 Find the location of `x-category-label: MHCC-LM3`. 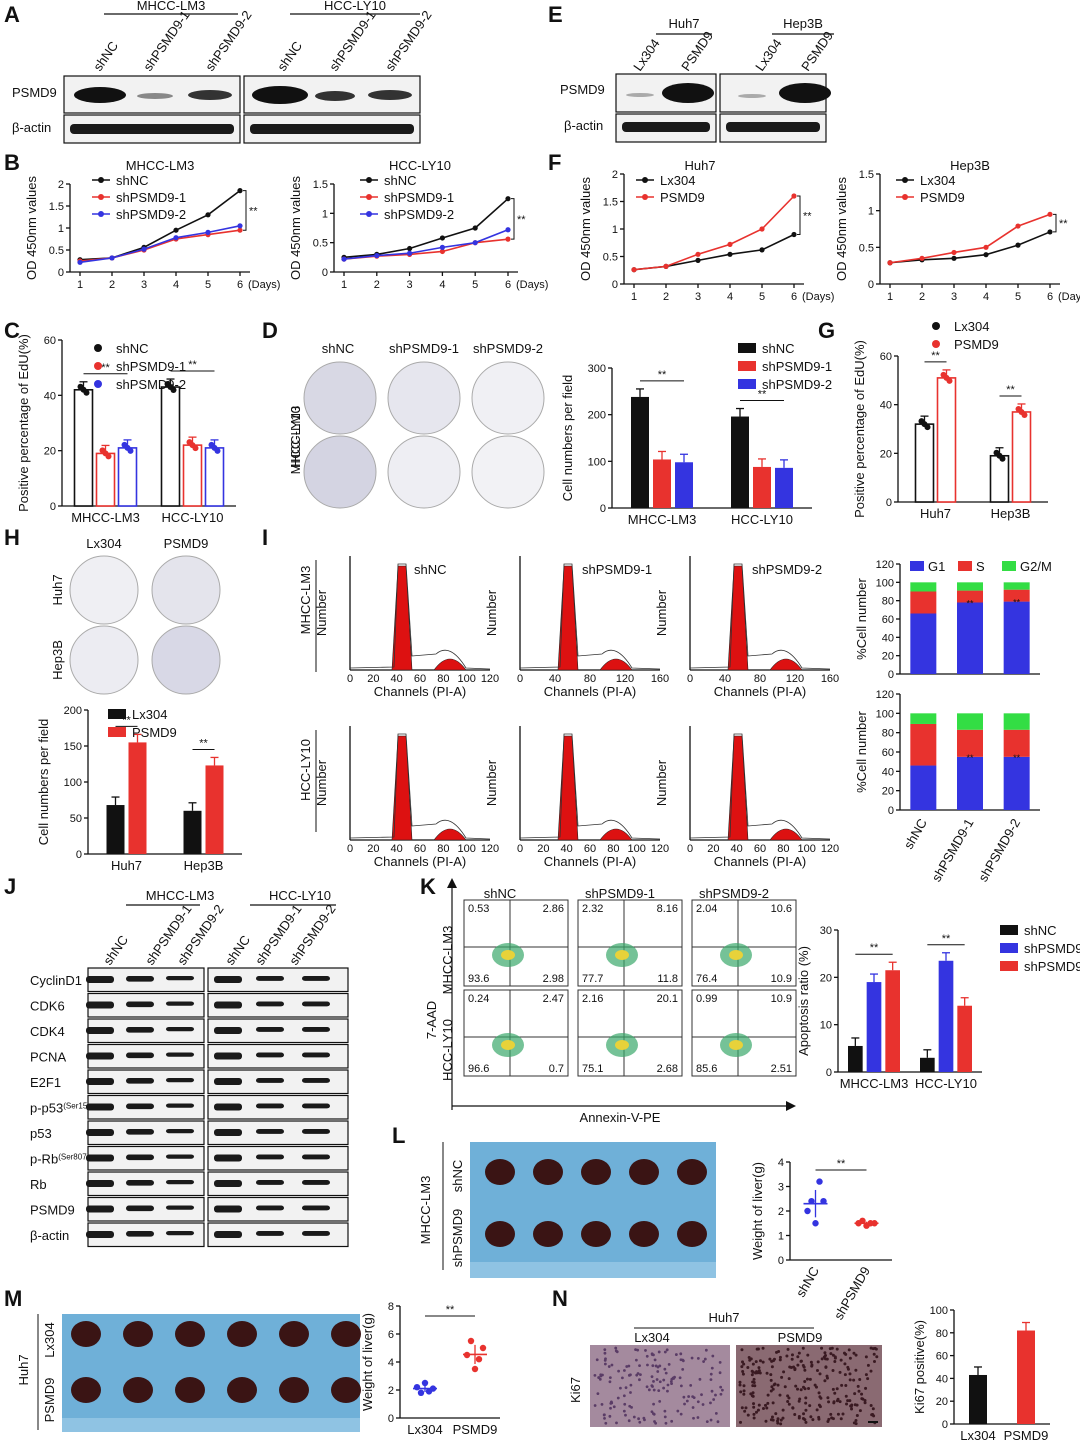

x-category-label: MHCC-LM3 is located at coordinates (105, 517).